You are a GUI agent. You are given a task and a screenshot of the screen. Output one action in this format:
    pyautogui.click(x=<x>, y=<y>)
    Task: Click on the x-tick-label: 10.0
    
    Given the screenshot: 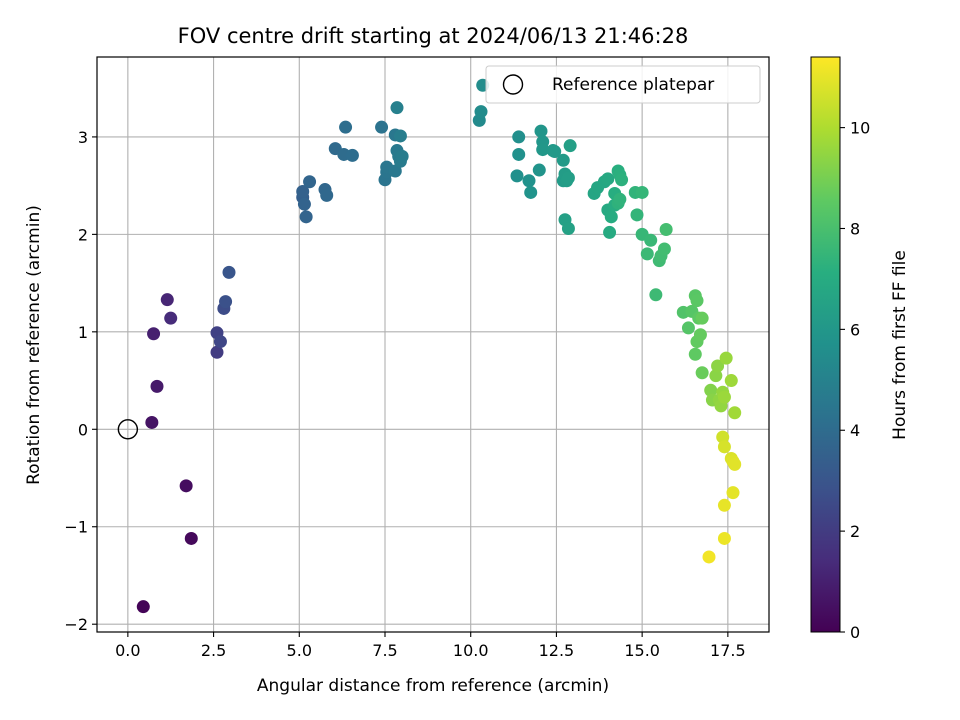 What is the action you would take?
    pyautogui.click(x=471, y=650)
    